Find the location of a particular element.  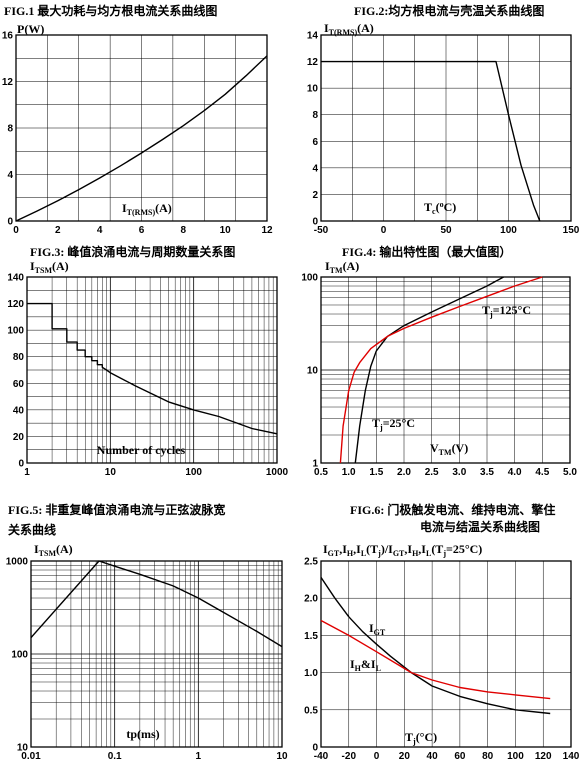

fig2-ytick-label: 2 is located at coordinates (315, 195).